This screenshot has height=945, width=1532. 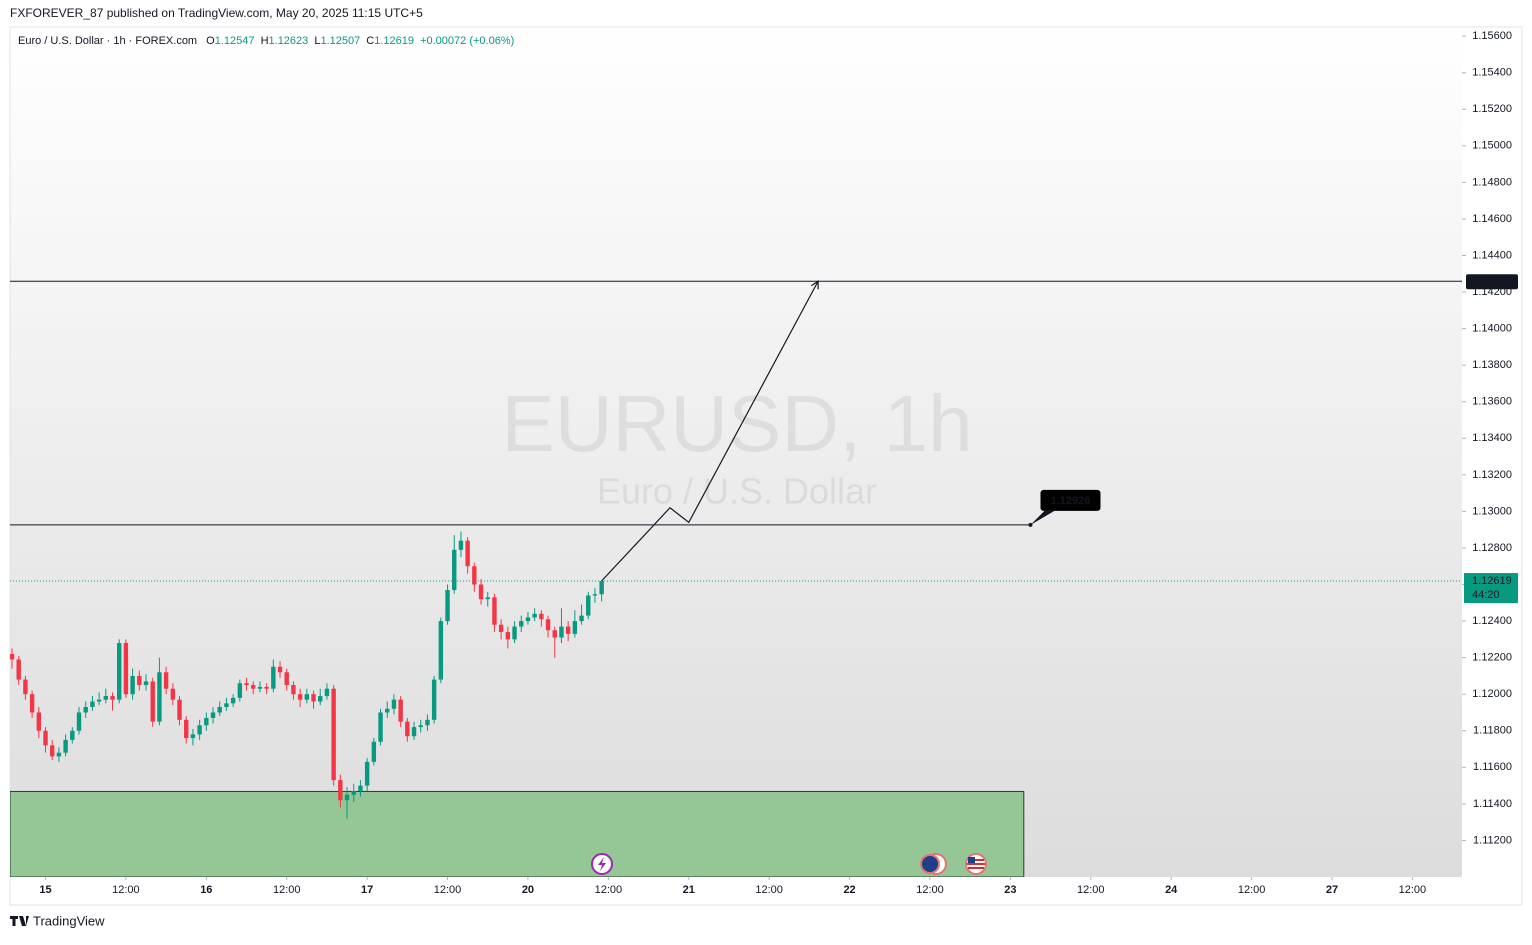 What do you see at coordinates (849, 890) in the screenshot?
I see `x-tick-label: 22` at bounding box center [849, 890].